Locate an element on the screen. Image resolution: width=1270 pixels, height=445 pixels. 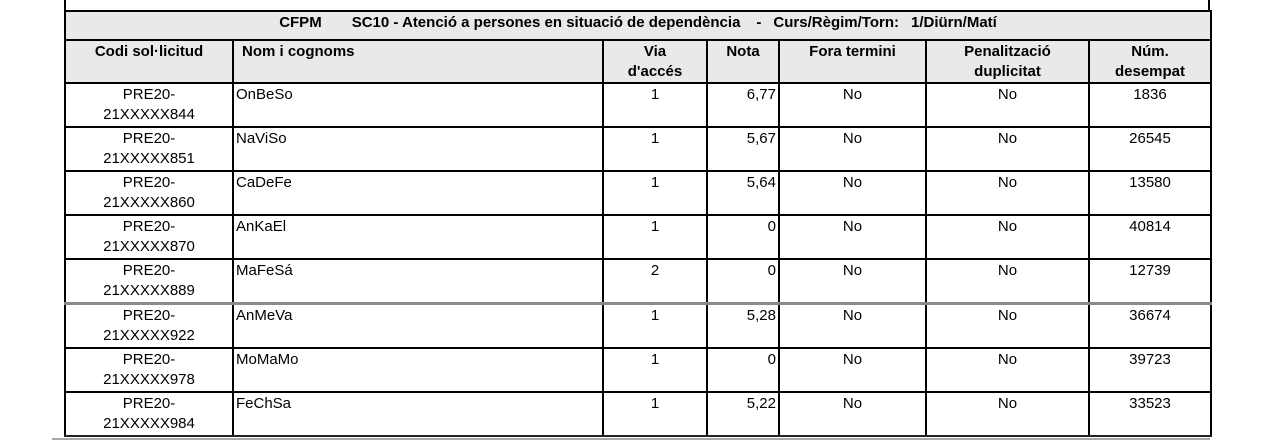
nota-cell: 5,22 is located at coordinates (743, 414).